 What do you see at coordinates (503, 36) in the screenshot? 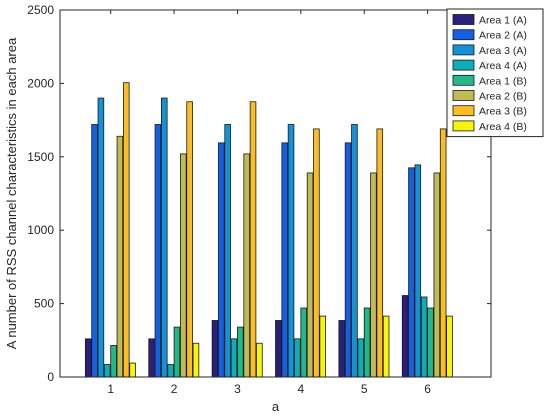
I see `legend-entry: Area 2 (A)` at bounding box center [503, 36].